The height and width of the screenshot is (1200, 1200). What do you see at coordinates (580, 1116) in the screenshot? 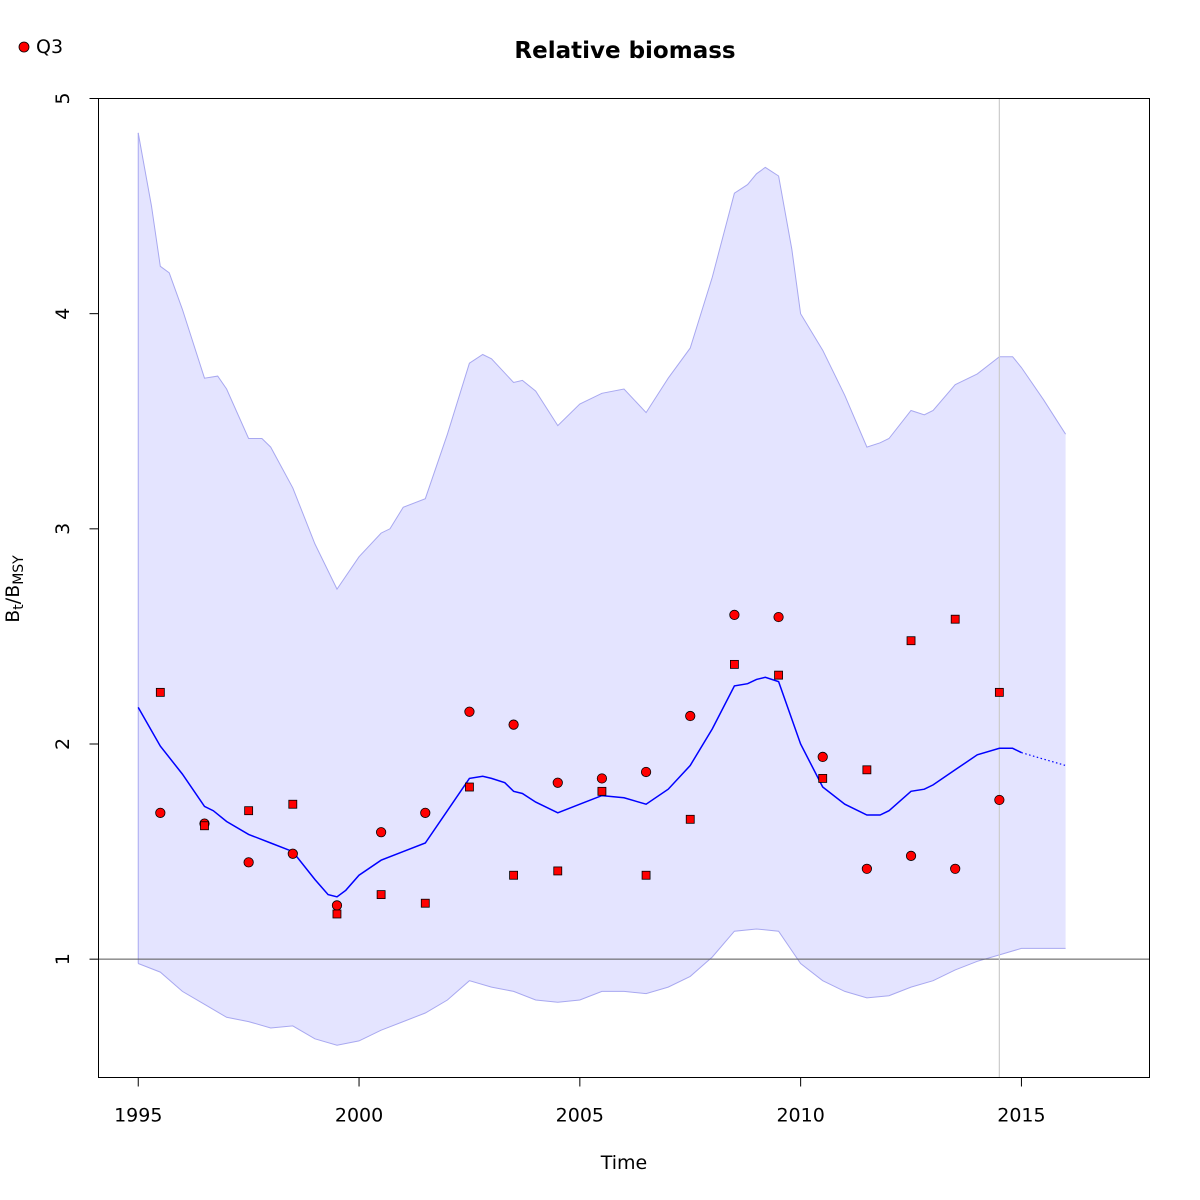
I see `x-tick-label: 2005` at bounding box center [580, 1116].